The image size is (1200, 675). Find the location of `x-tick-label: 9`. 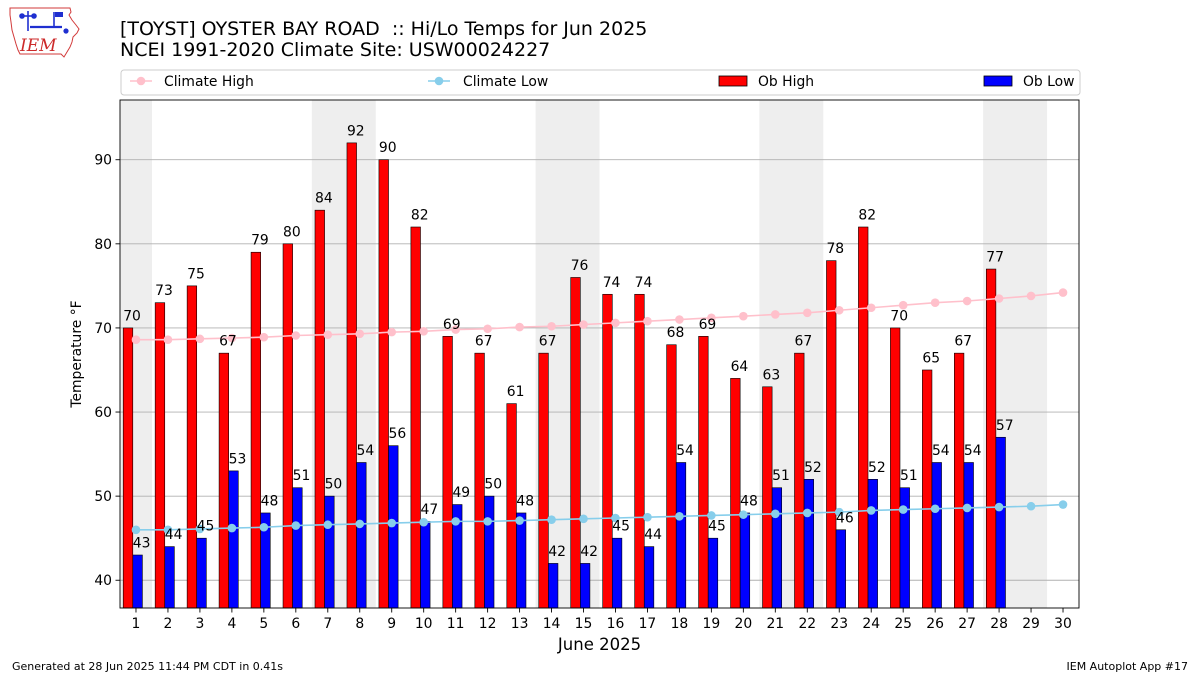

x-tick-label: 9 is located at coordinates (391, 624).